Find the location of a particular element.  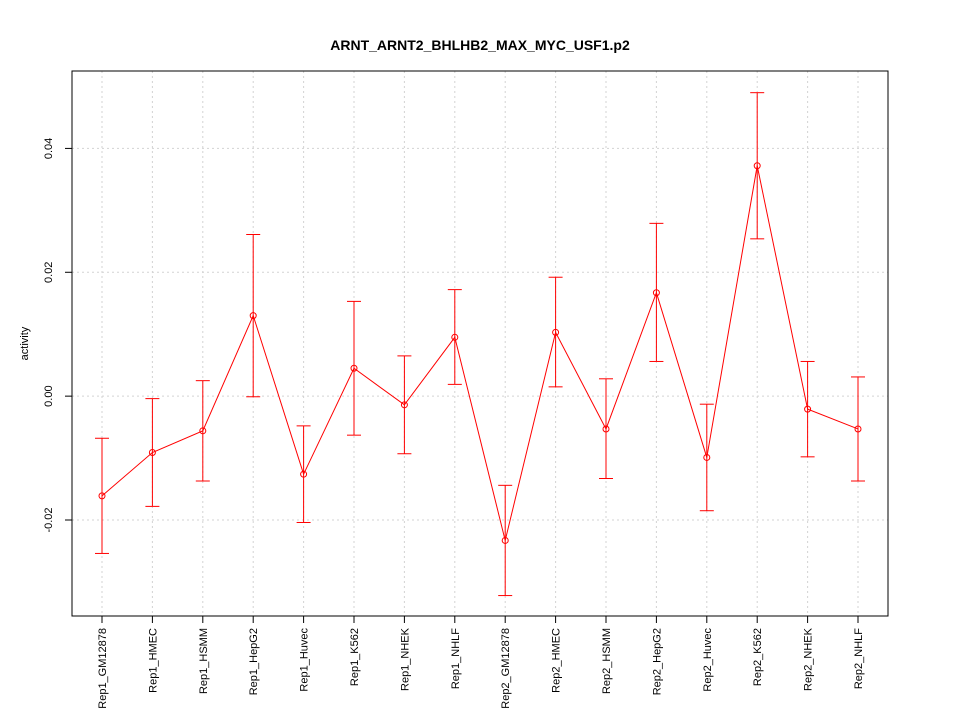

x-tick-label: Rep1_Huvec is located at coordinates (305, 660).